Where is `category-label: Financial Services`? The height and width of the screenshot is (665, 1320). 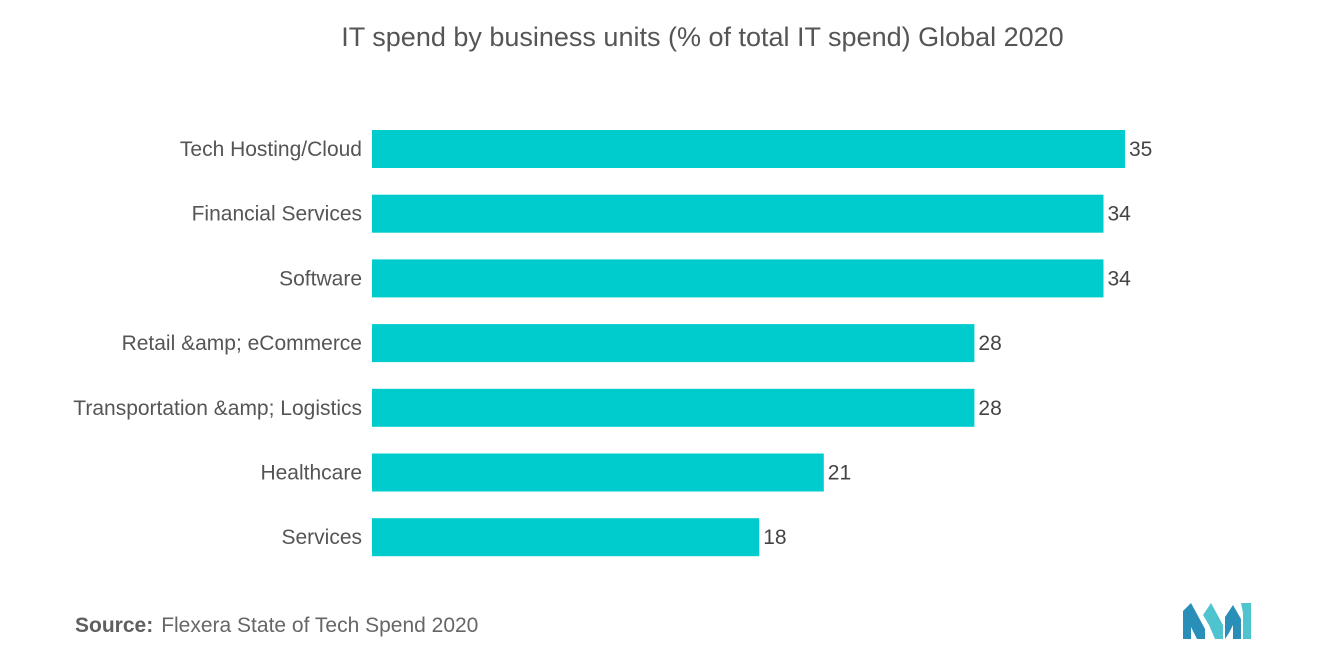 category-label: Financial Services is located at coordinates (277, 214).